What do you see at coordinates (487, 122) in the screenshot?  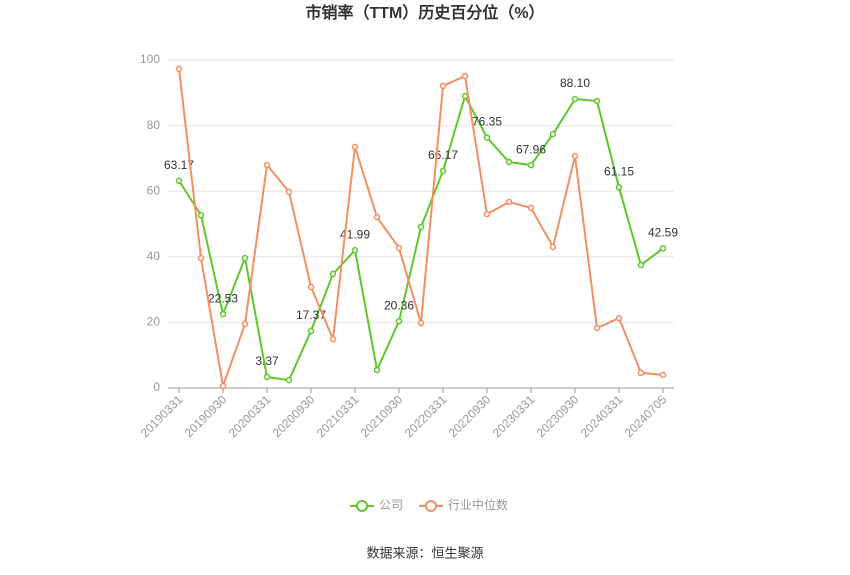 I see `data-label: 76.35` at bounding box center [487, 122].